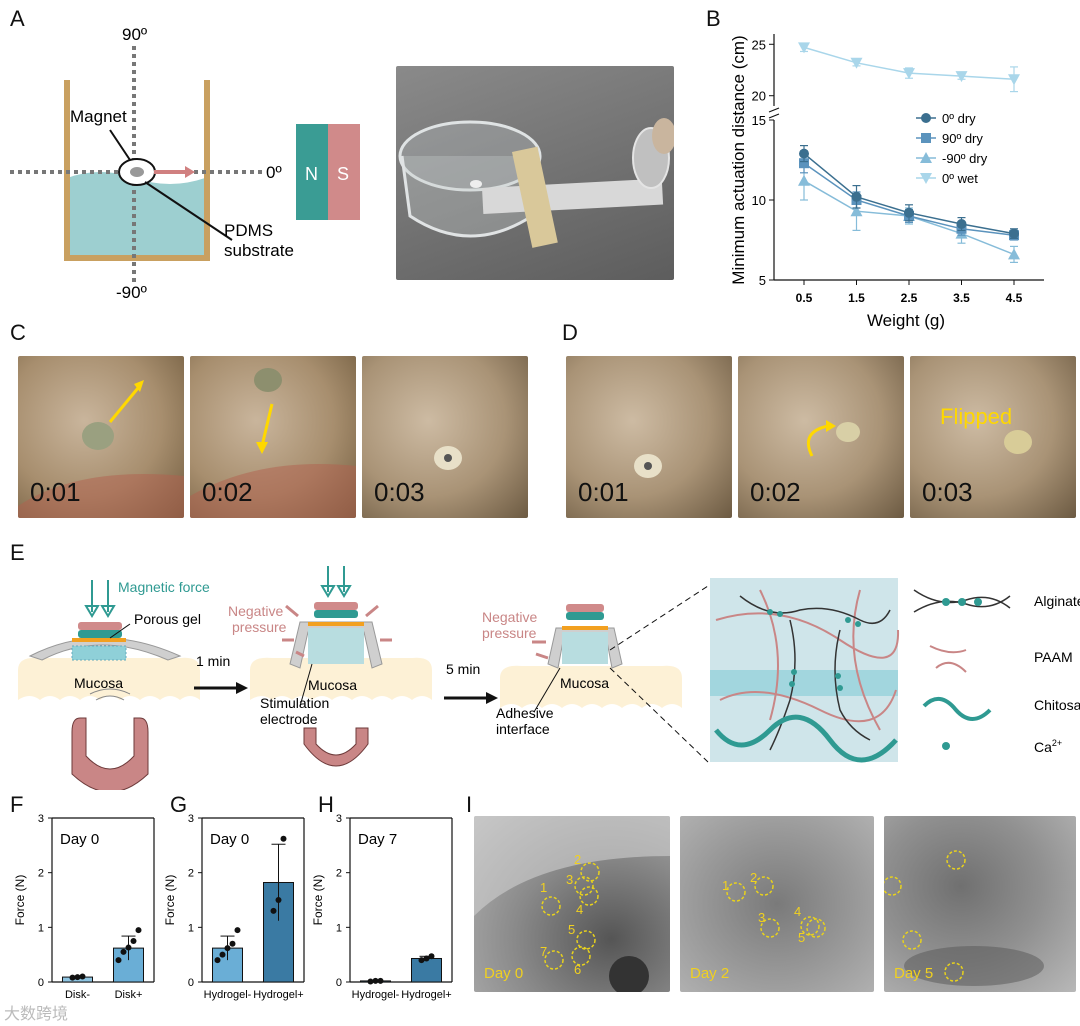 This screenshot has width=1080, height=1026. Describe the element at coordinates (191, 819) in the screenshot. I see `g-ytick-label: 3` at that location.